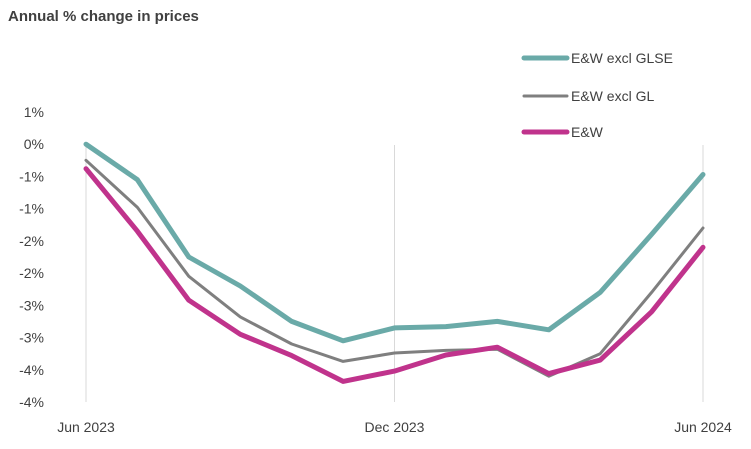 The height and width of the screenshot is (449, 751). Describe the element at coordinates (34, 144) in the screenshot. I see `y-tick-label: 0%` at that location.